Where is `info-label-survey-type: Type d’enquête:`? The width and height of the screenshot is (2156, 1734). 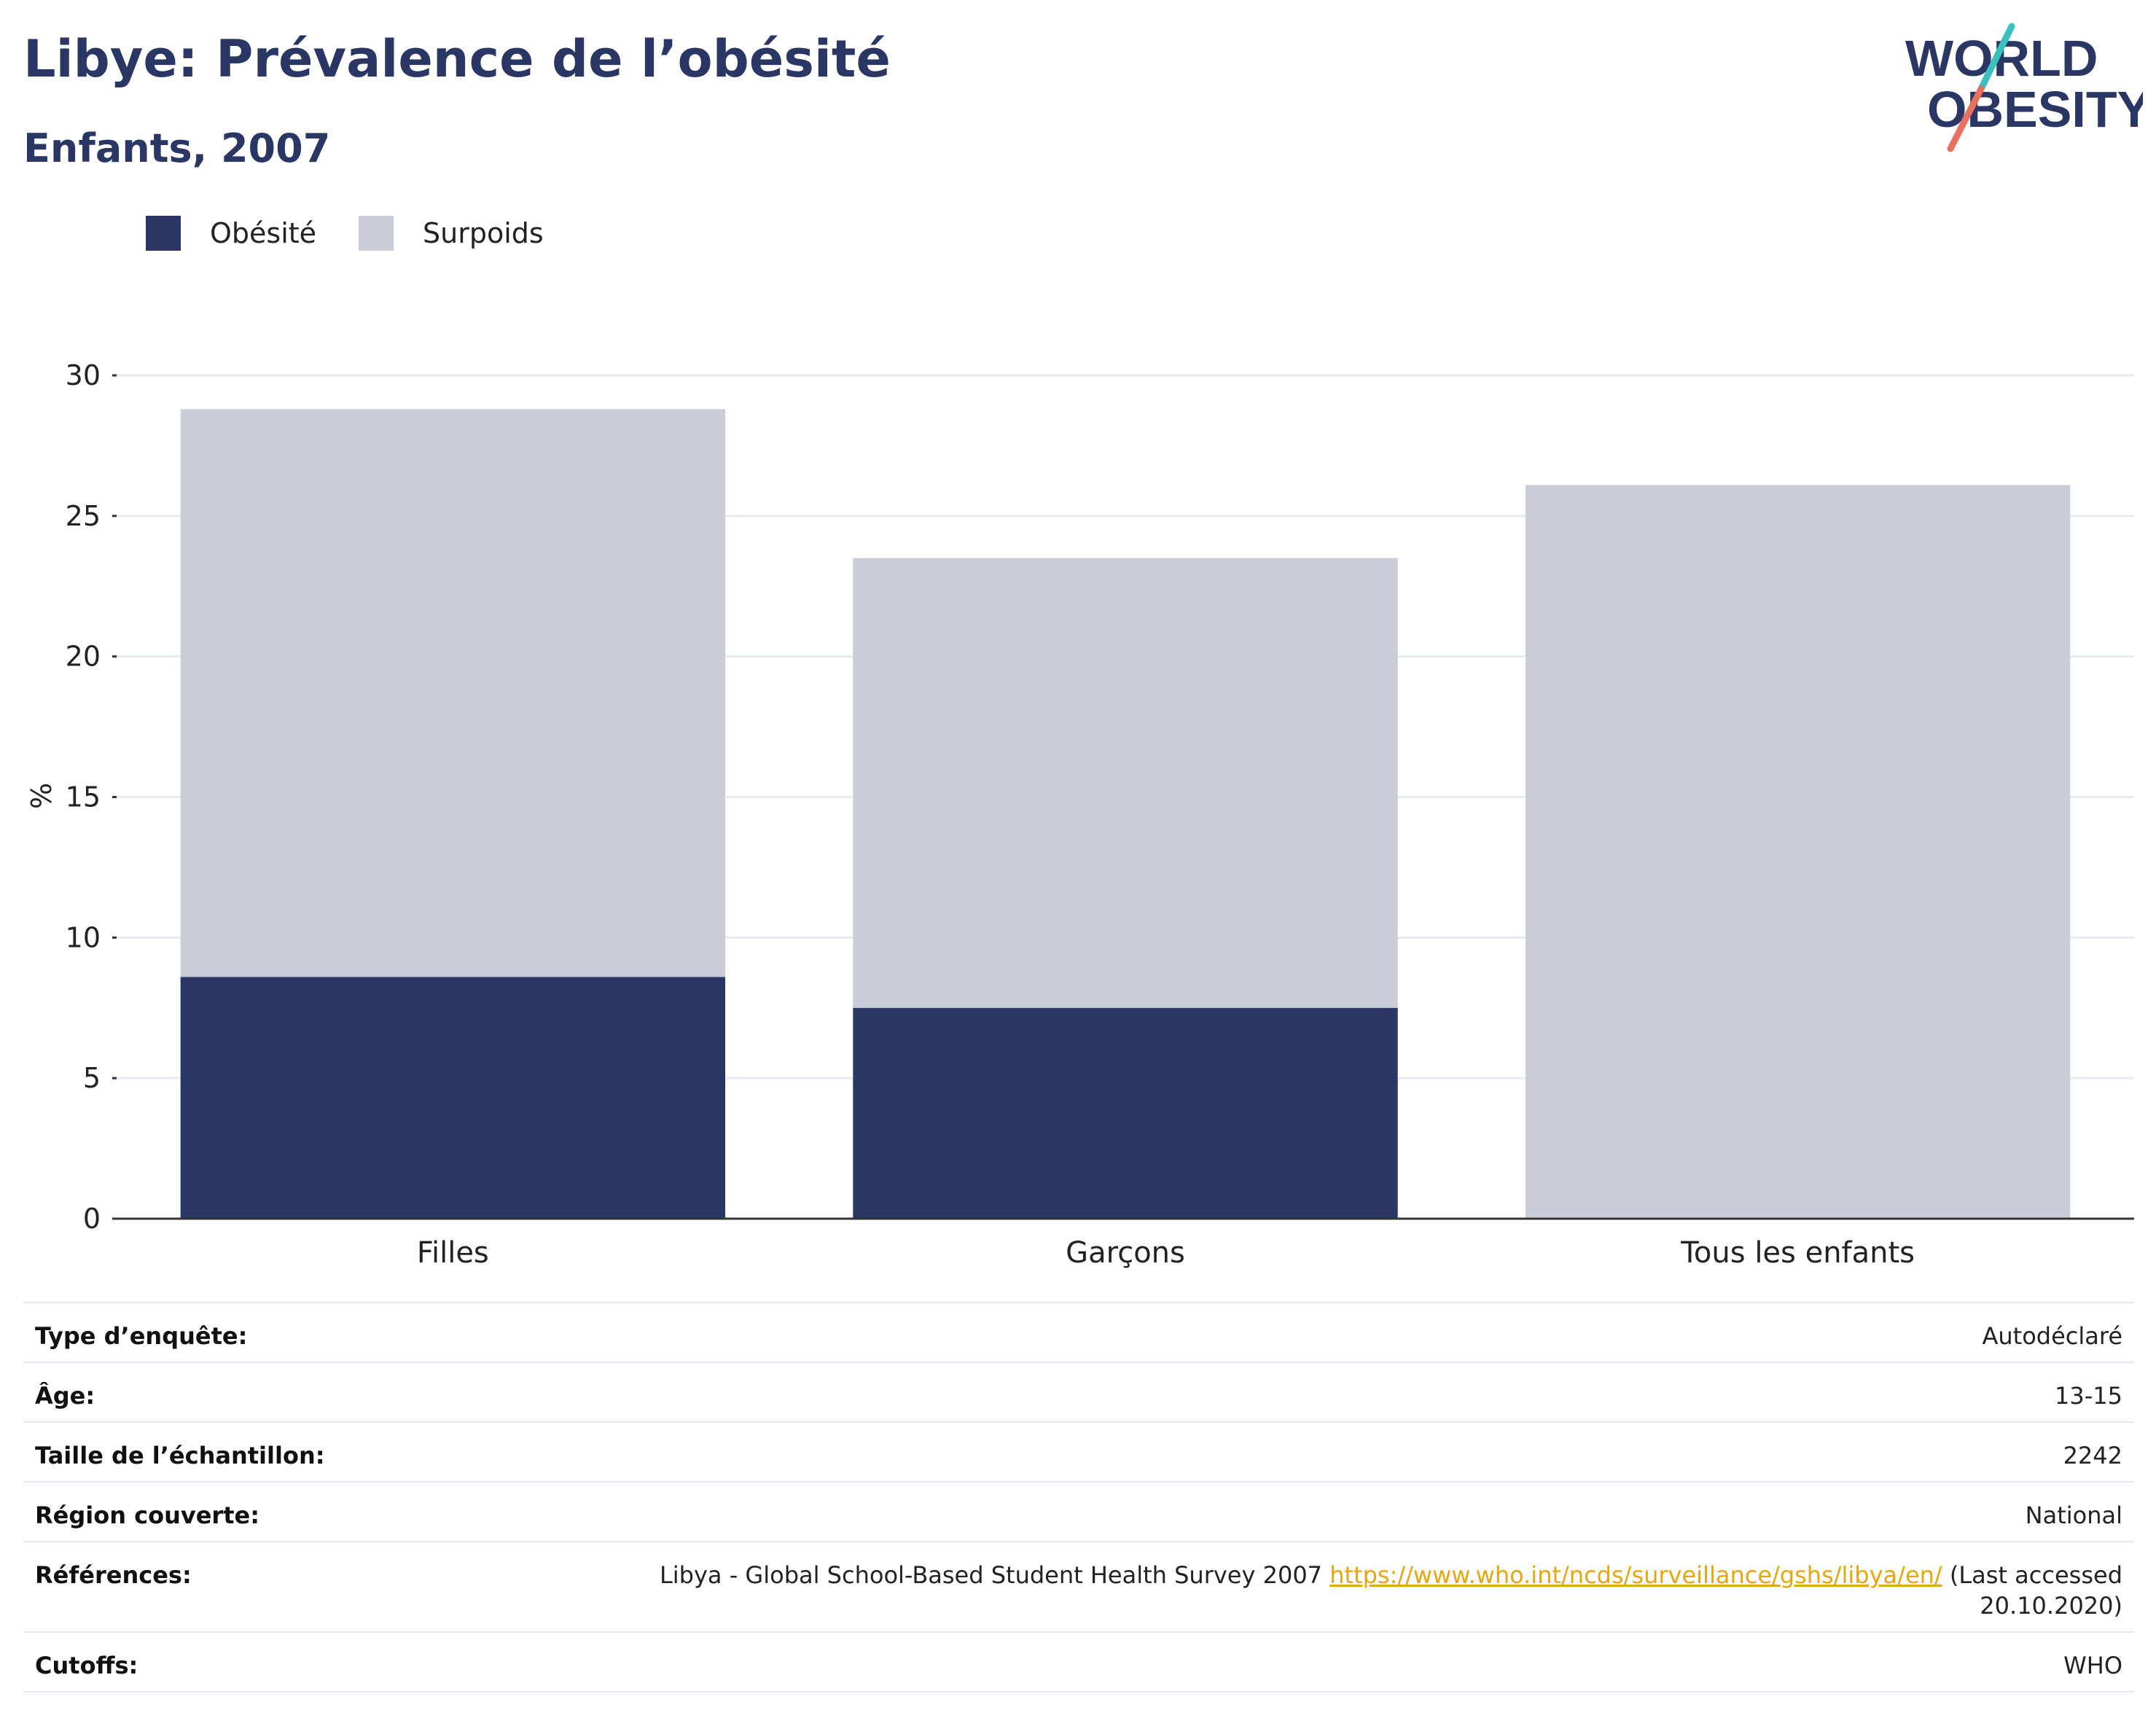 info-label-survey-type: Type d’enquête: is located at coordinates (254, 1332).